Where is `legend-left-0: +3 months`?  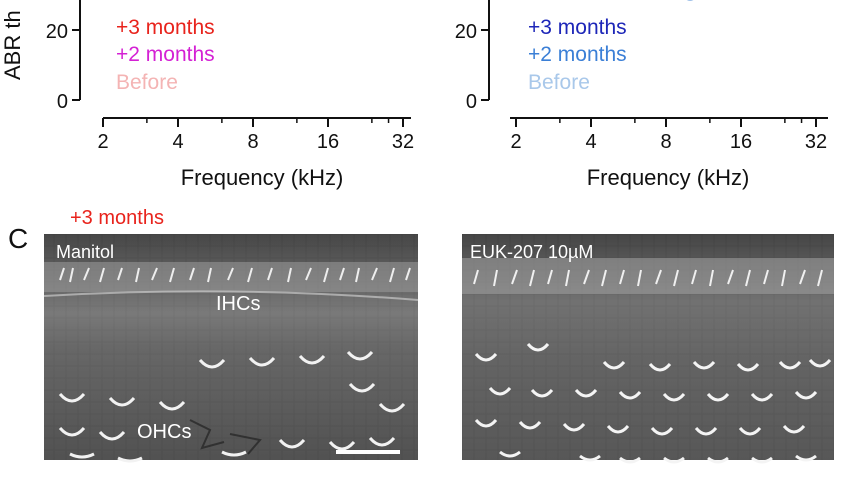 legend-left-0: +3 months is located at coordinates (165, 27).